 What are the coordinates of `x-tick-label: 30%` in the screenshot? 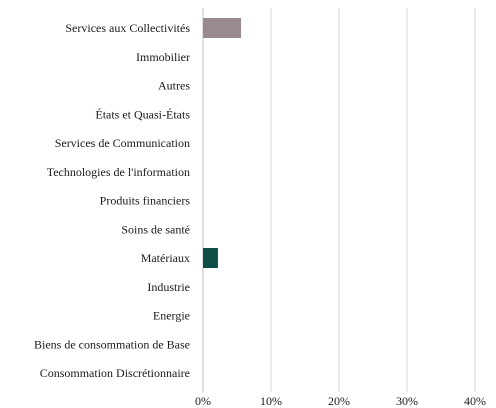 It's located at (407, 401).